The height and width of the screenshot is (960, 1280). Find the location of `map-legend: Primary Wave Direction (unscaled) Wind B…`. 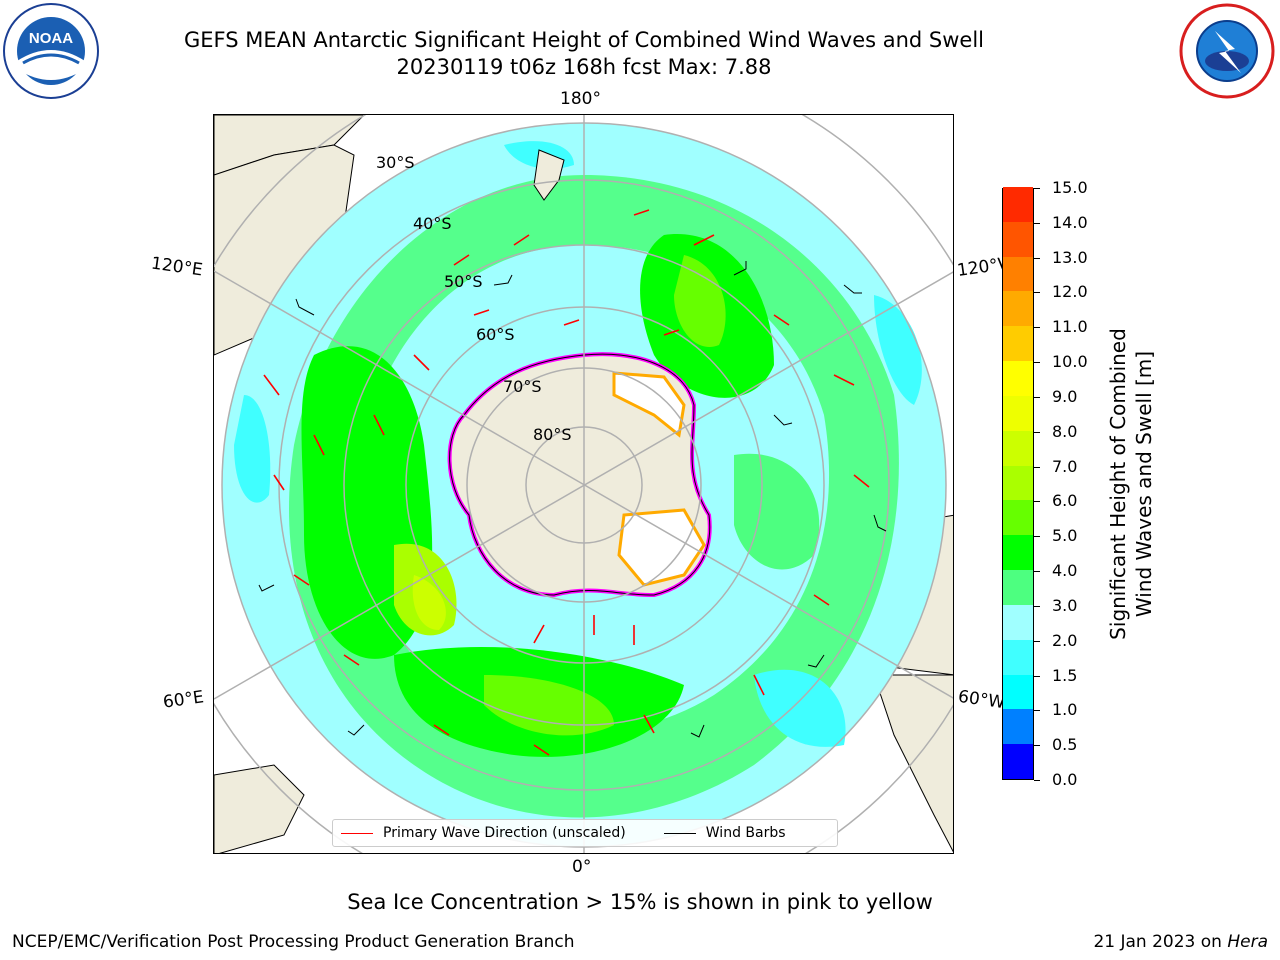

map-legend: Primary Wave Direction (unscaled) Wind B… is located at coordinates (585, 833).